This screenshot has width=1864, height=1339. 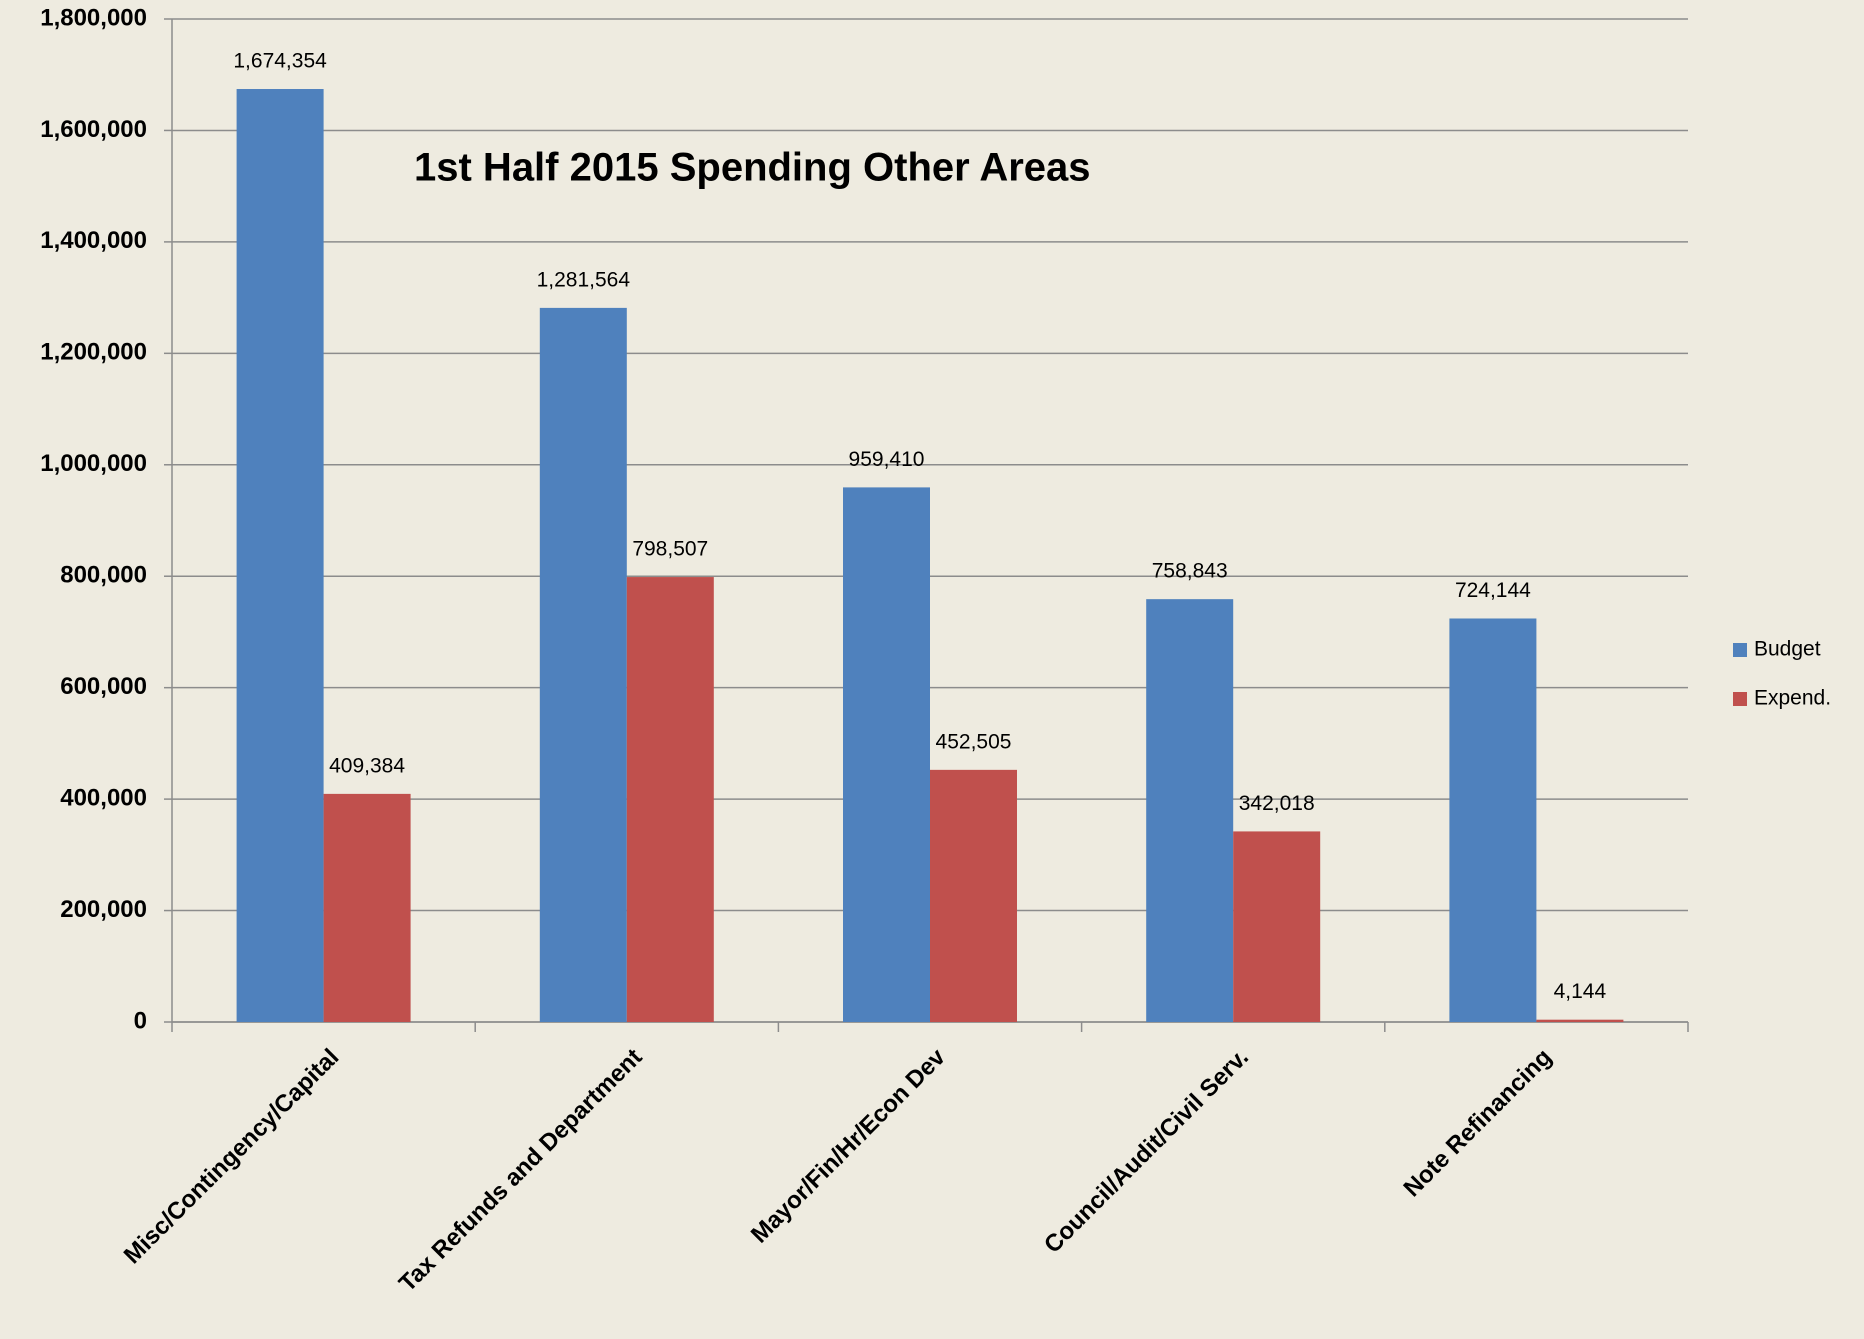 What do you see at coordinates (1493, 590) in the screenshot?
I see `data-label: 724,144` at bounding box center [1493, 590].